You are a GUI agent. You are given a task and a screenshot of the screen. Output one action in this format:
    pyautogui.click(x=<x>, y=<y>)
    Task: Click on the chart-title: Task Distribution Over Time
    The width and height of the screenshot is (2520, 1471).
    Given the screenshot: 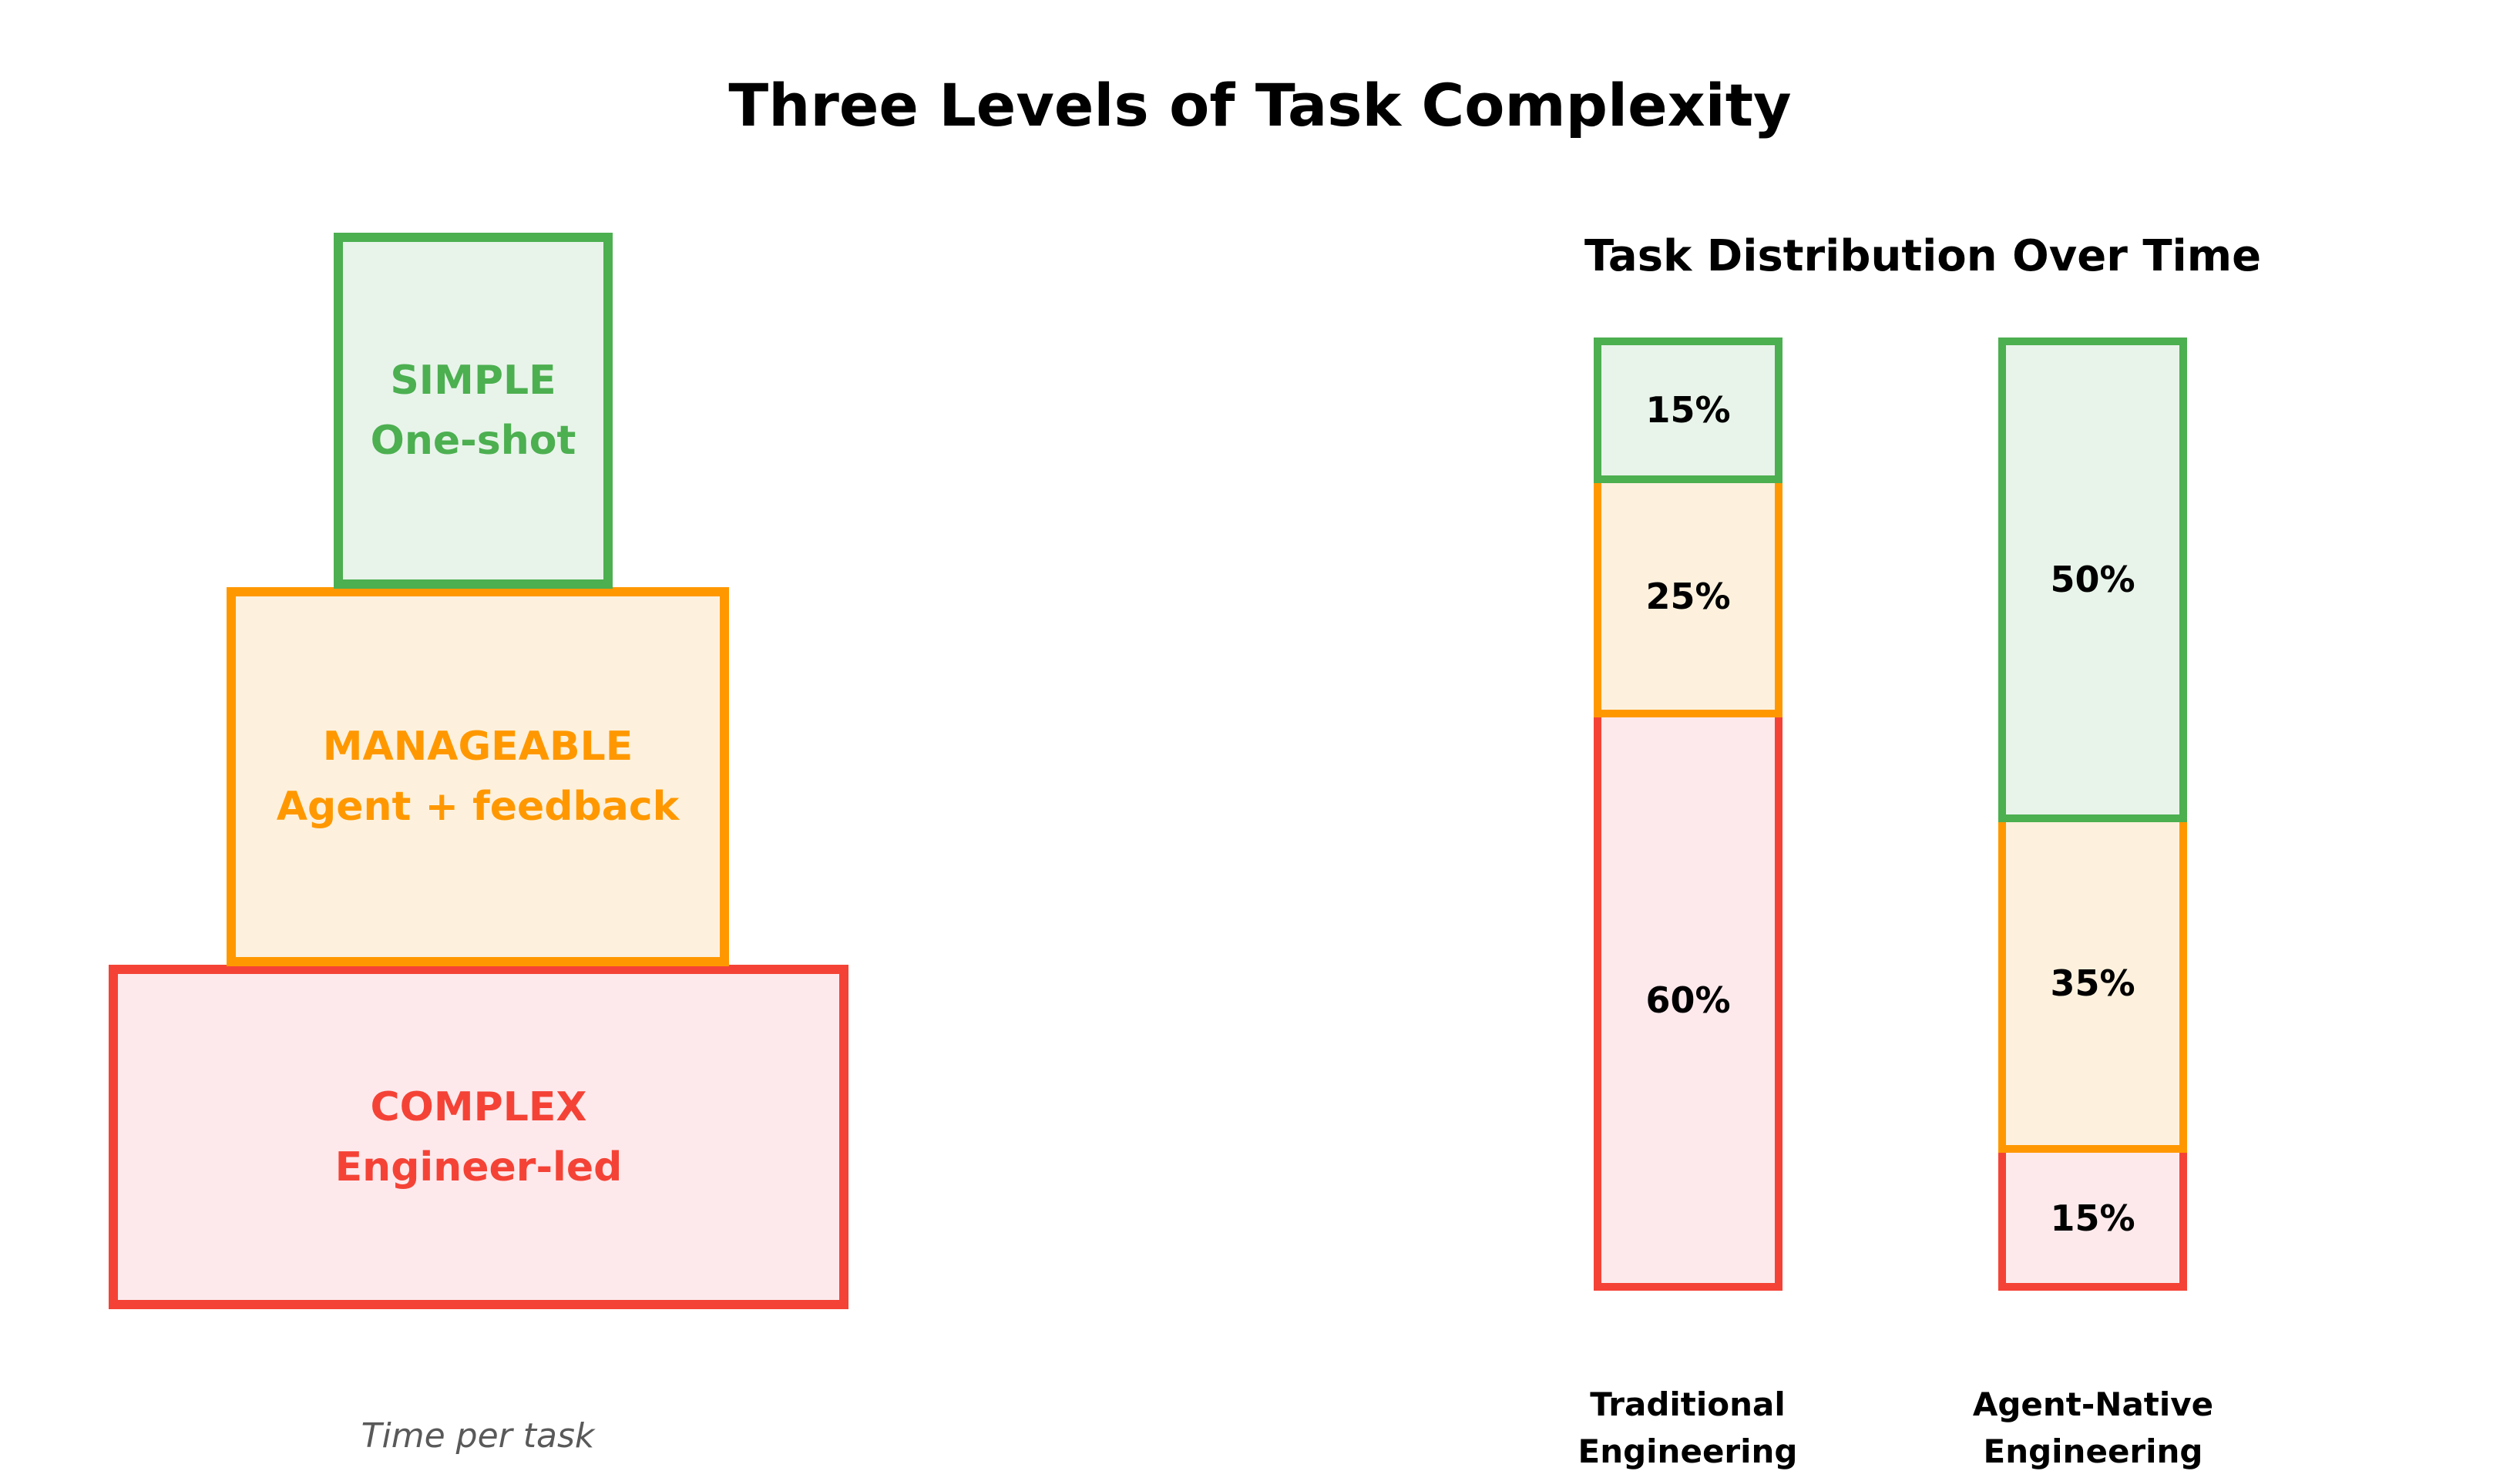 What is the action you would take?
    pyautogui.click(x=1923, y=256)
    